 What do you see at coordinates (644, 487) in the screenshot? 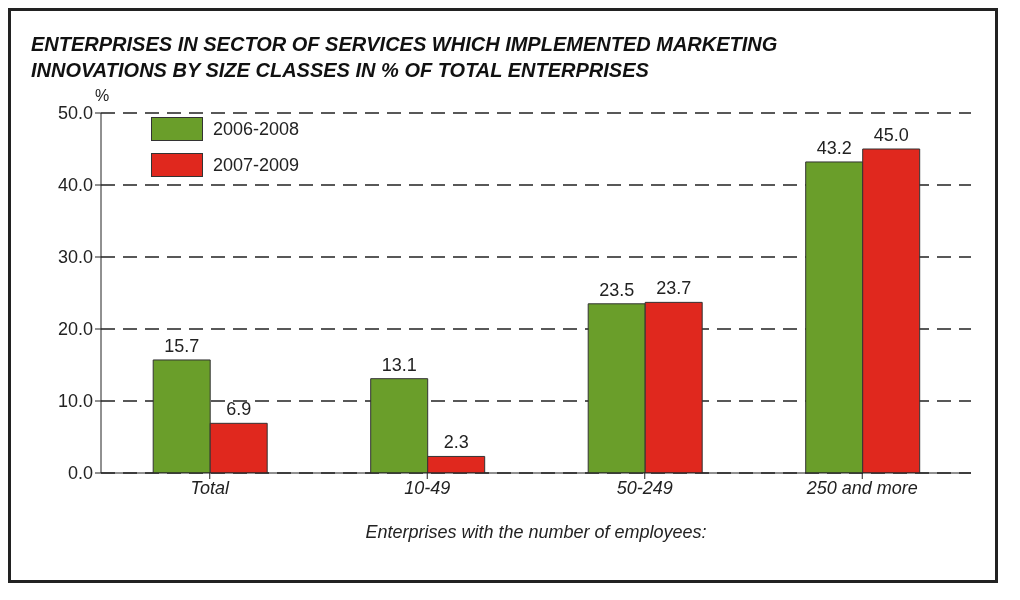
I see `x-tick-label: 50-249` at bounding box center [644, 487].